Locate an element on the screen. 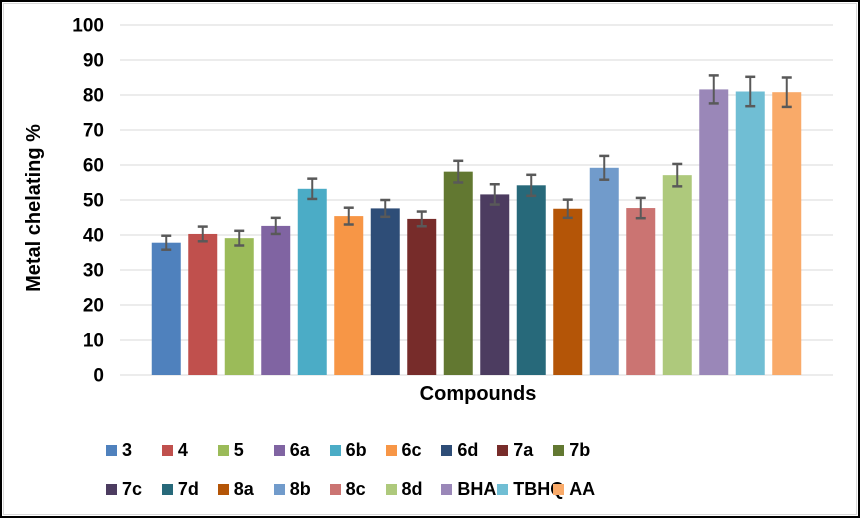 The width and height of the screenshot is (860, 518). legend-item-8a: 8a is located at coordinates (235, 489).